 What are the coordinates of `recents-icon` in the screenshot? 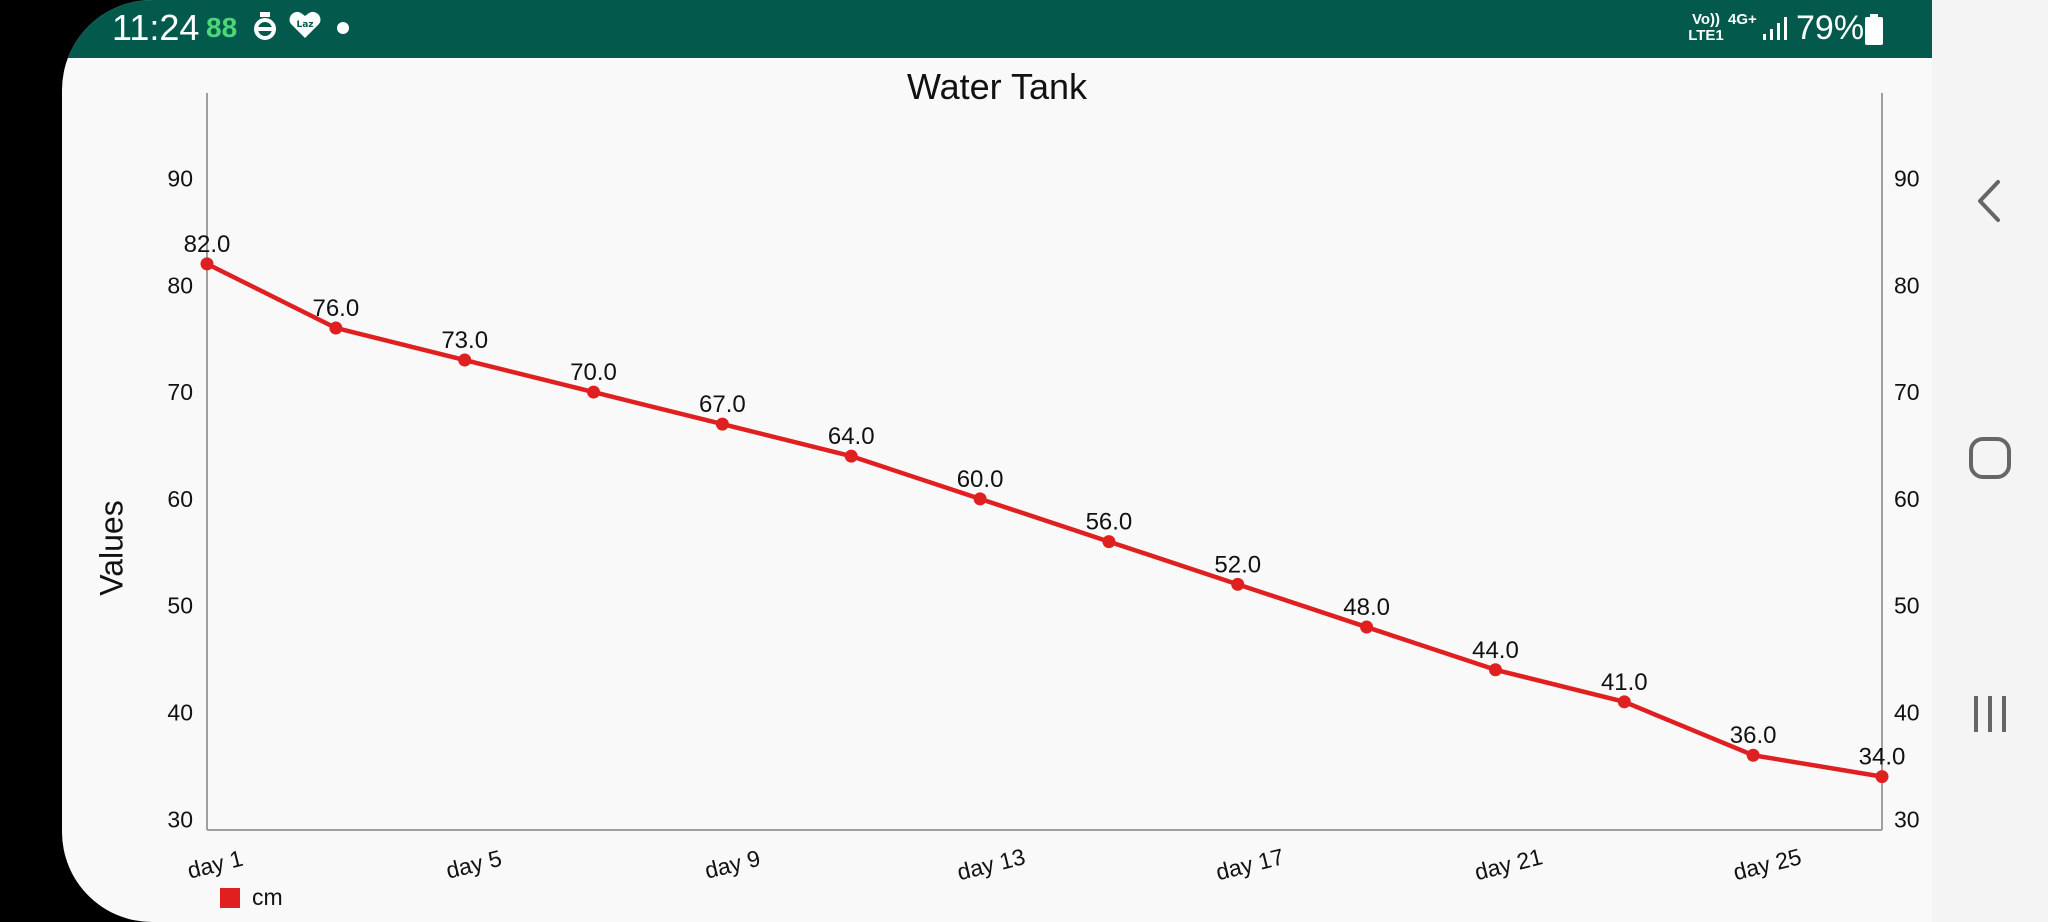 It's located at (1990, 714).